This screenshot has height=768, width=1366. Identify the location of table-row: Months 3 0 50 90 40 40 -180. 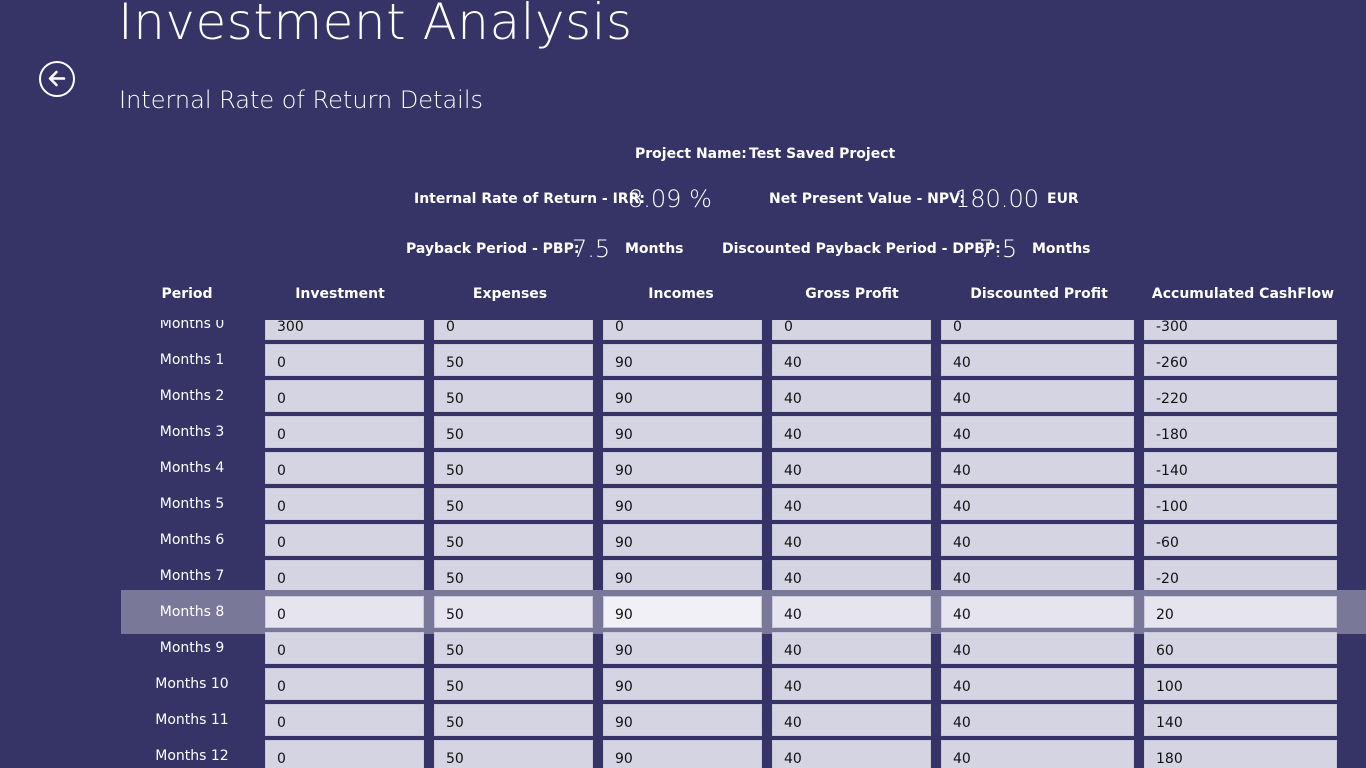
(683, 434).